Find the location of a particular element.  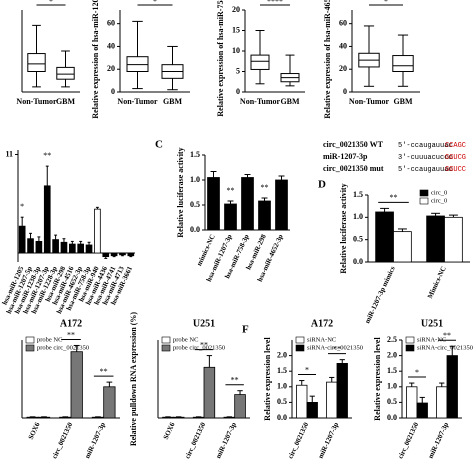

y-tick-label: 5 is located at coordinates (238, 70).